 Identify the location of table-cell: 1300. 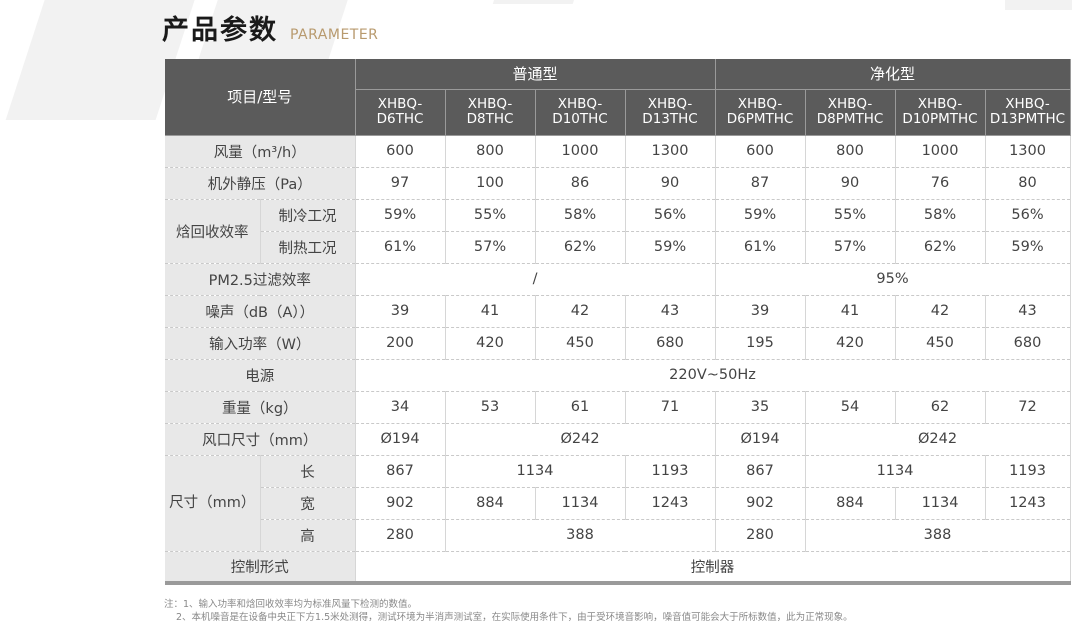
(670, 151).